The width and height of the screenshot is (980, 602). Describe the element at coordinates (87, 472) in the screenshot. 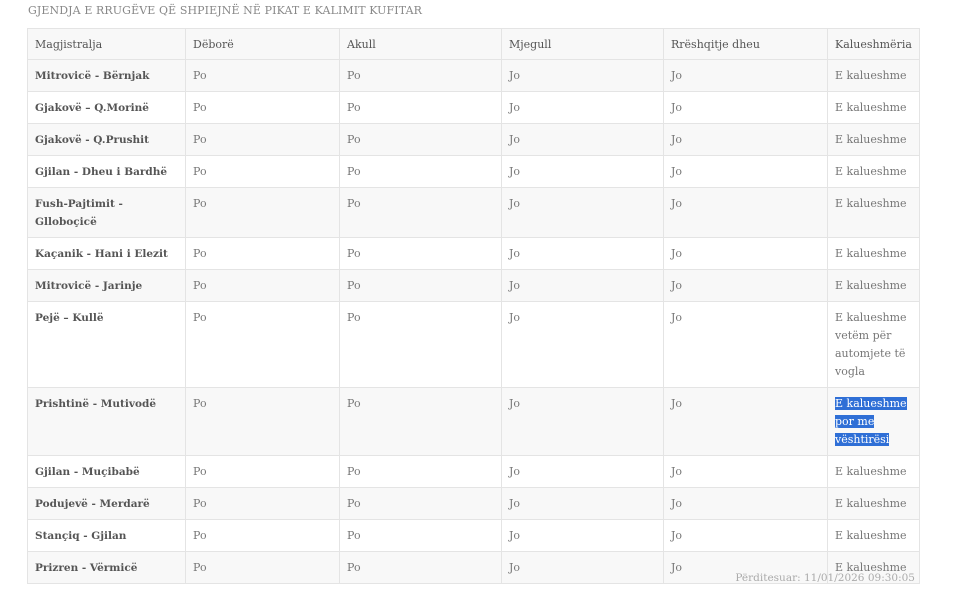

I see `cell-text: Gjilan - Muçibabë` at that location.